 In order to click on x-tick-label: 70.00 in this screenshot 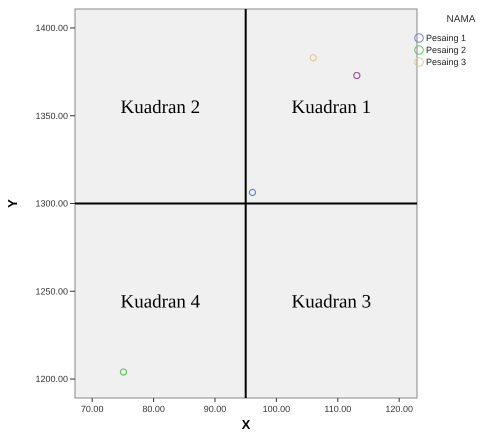, I will do `click(92, 409)`.